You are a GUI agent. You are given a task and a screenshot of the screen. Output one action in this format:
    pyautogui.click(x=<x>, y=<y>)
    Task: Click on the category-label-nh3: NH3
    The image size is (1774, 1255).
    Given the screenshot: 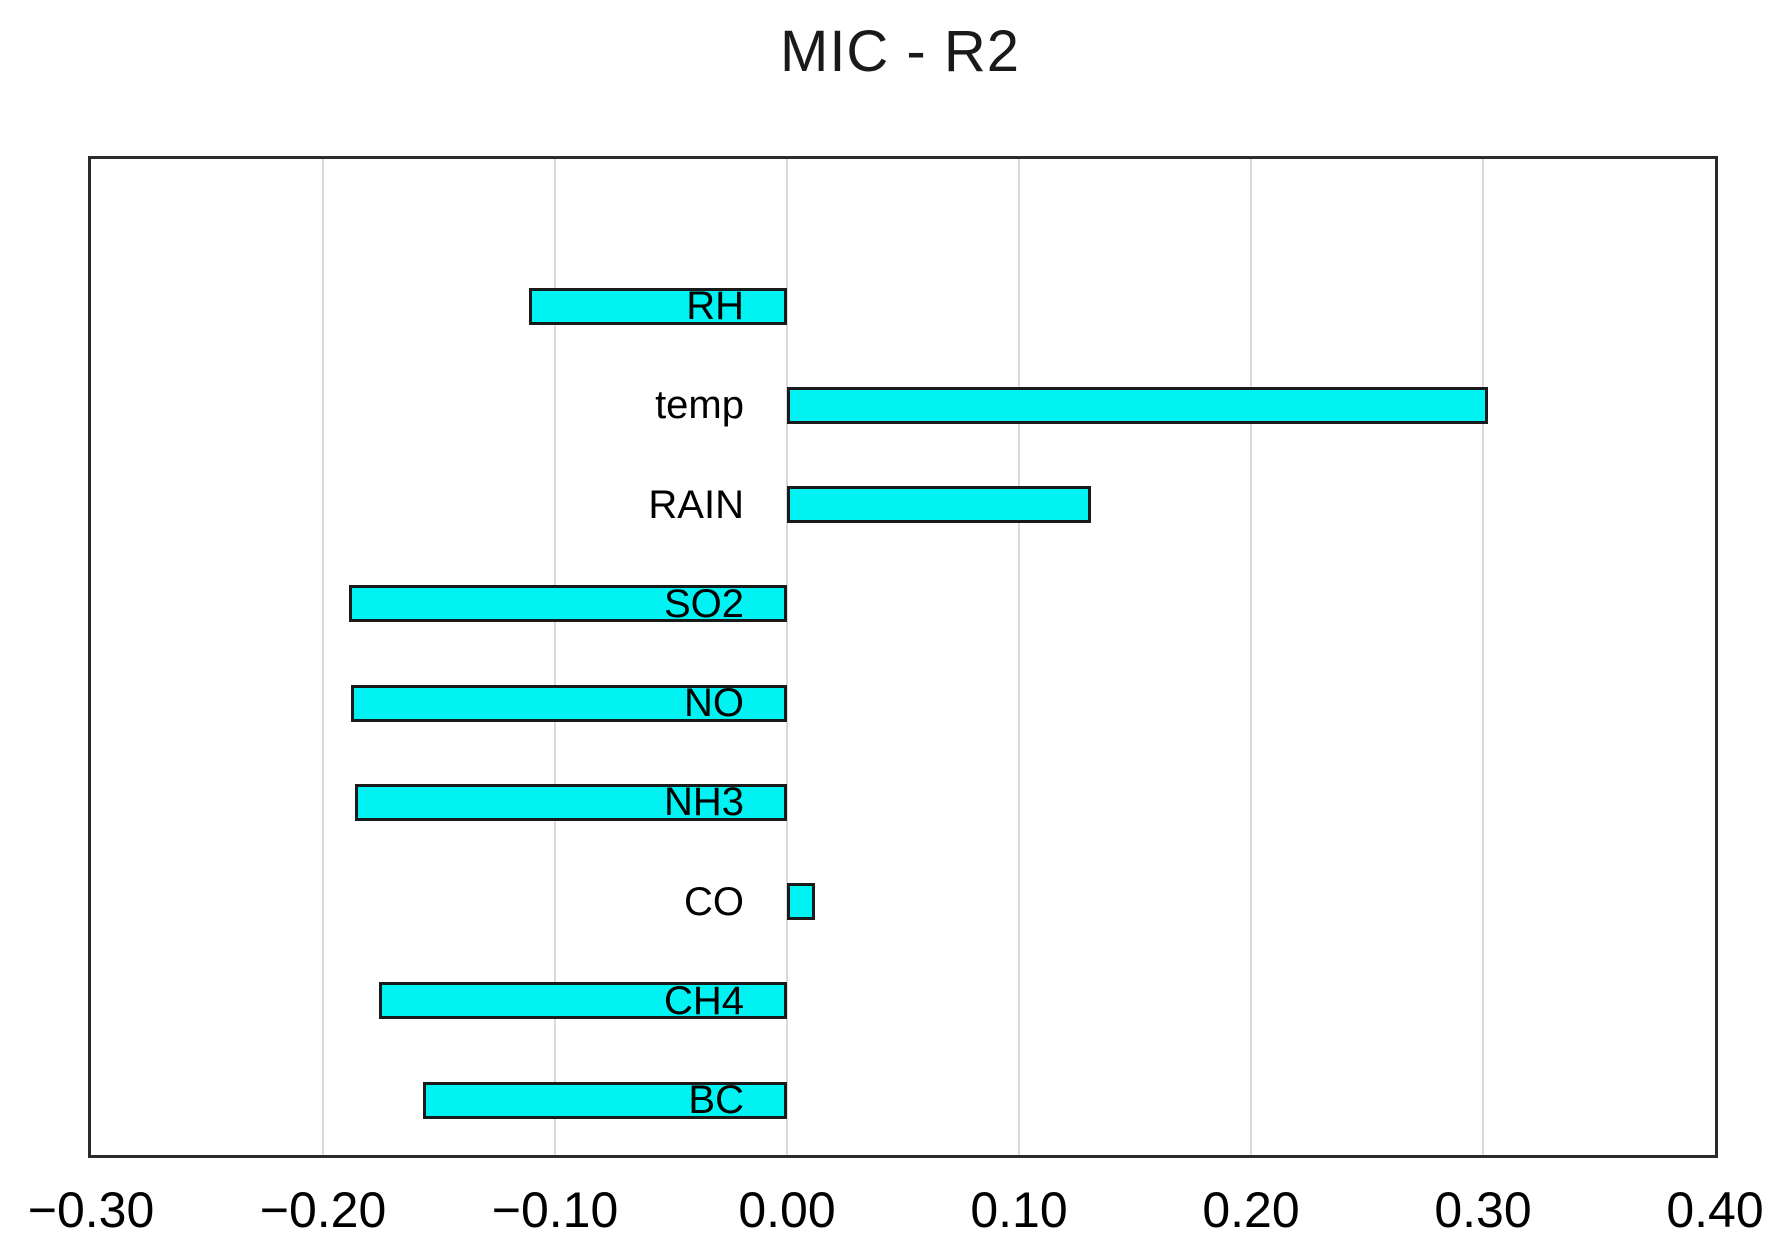 What is the action you would take?
    pyautogui.click(x=703, y=802)
    